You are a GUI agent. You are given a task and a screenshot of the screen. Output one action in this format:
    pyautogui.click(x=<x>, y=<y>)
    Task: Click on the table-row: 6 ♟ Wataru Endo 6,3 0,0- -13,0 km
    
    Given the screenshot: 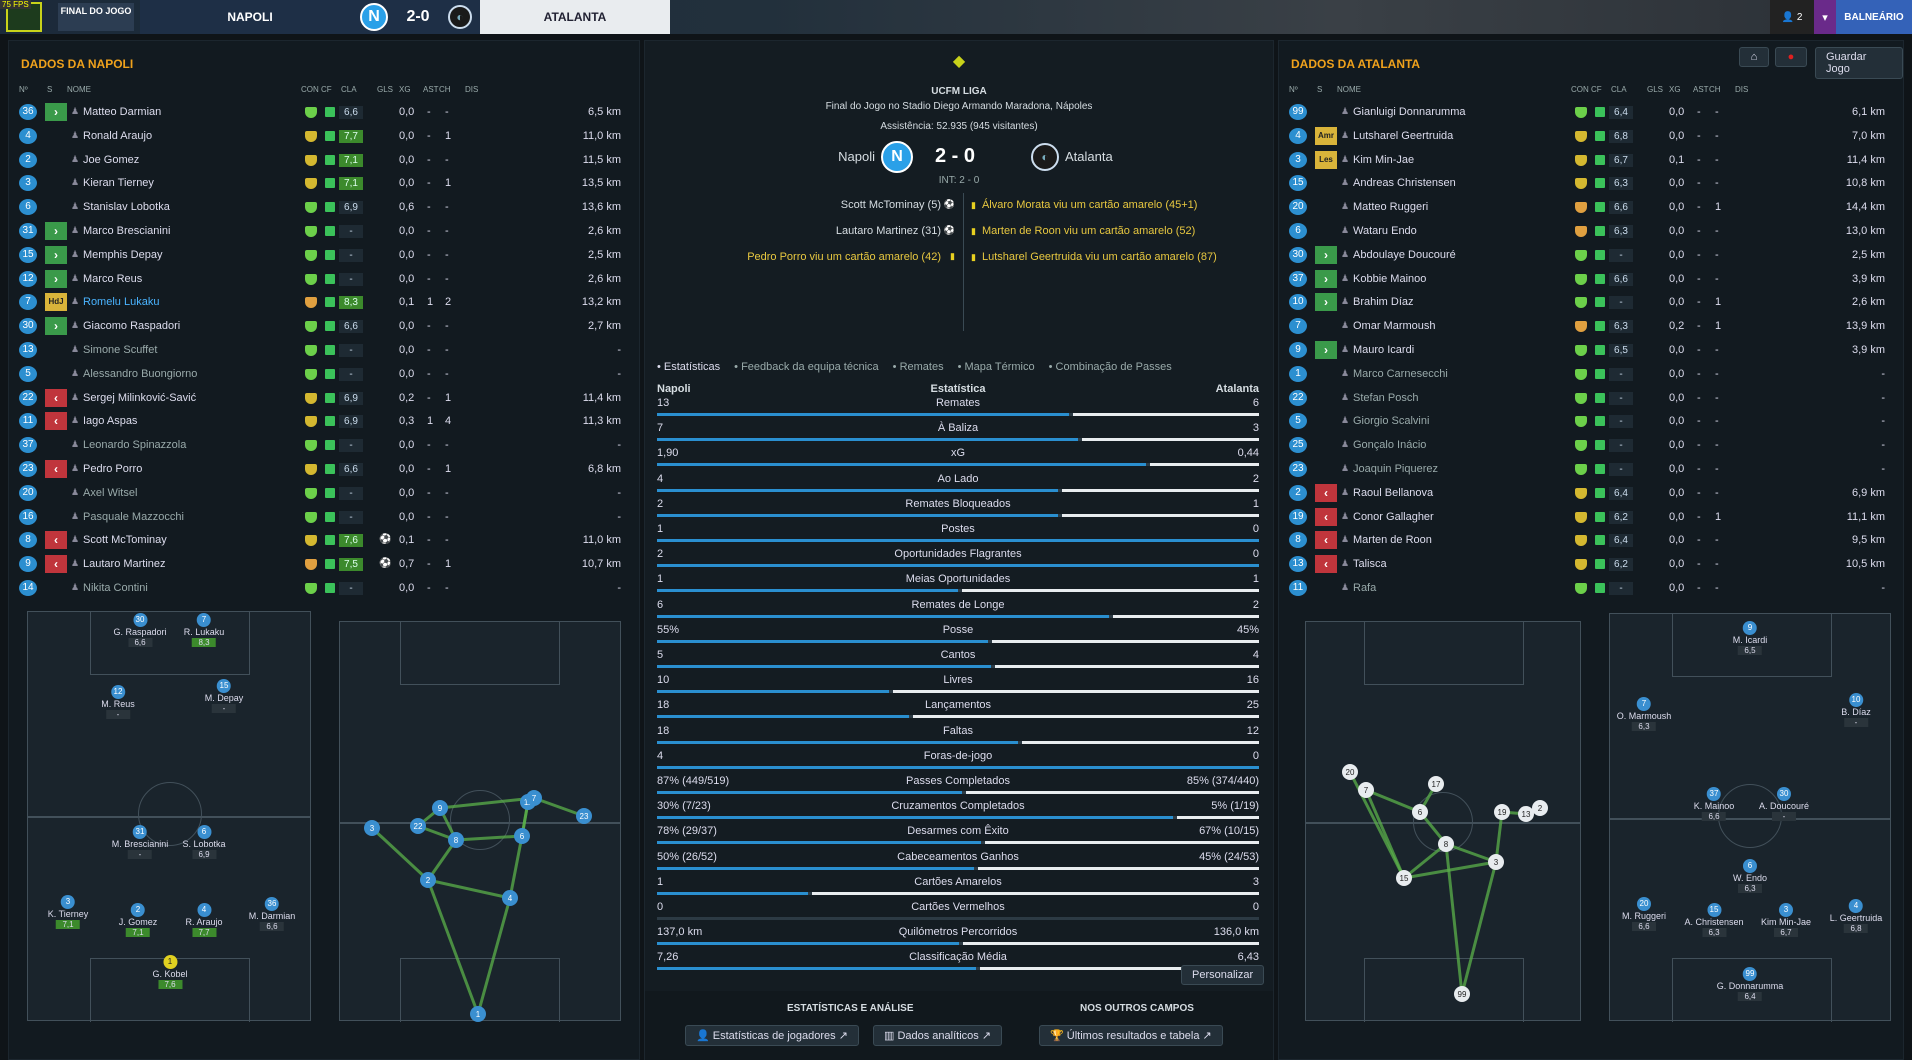 What is the action you would take?
    pyautogui.click(x=1587, y=232)
    